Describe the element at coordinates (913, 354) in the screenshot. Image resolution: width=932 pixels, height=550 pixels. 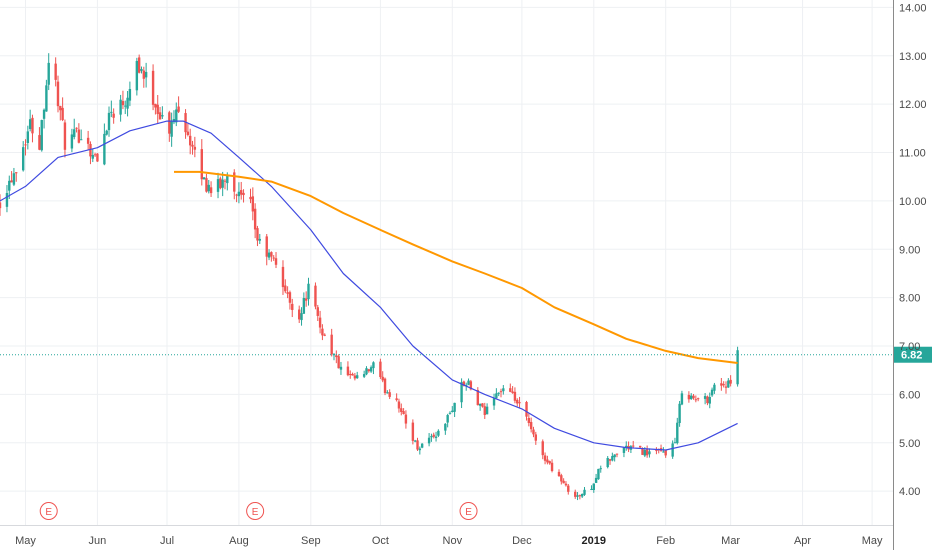
I see `last-price-badge` at that location.